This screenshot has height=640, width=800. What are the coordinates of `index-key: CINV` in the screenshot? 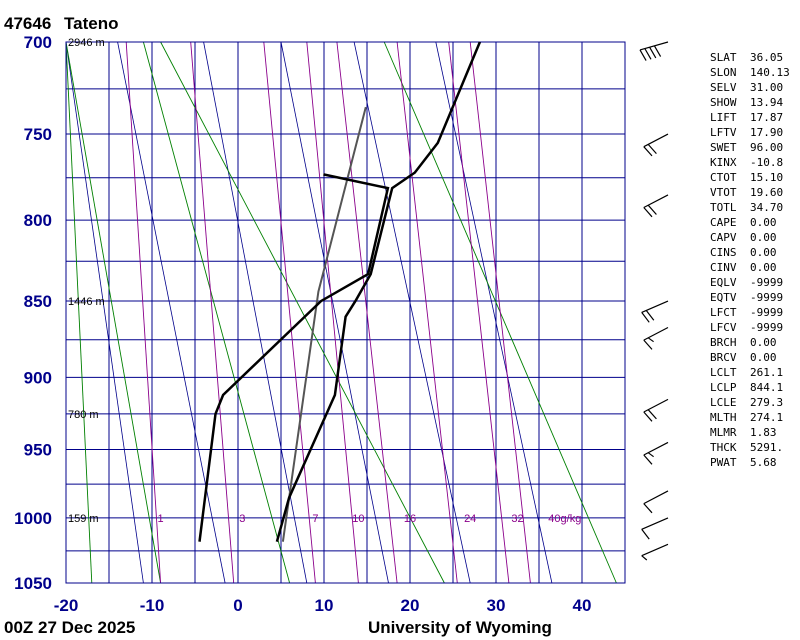 It's located at (723, 267).